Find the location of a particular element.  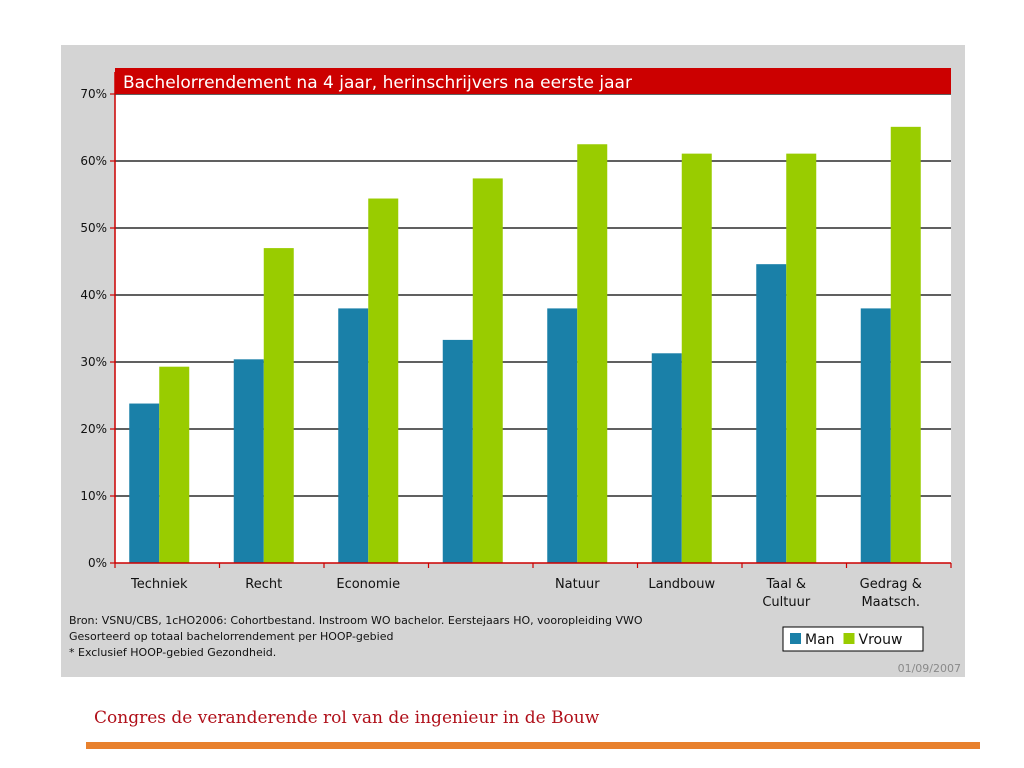

x-tick-label: Natuur is located at coordinates (577, 584).